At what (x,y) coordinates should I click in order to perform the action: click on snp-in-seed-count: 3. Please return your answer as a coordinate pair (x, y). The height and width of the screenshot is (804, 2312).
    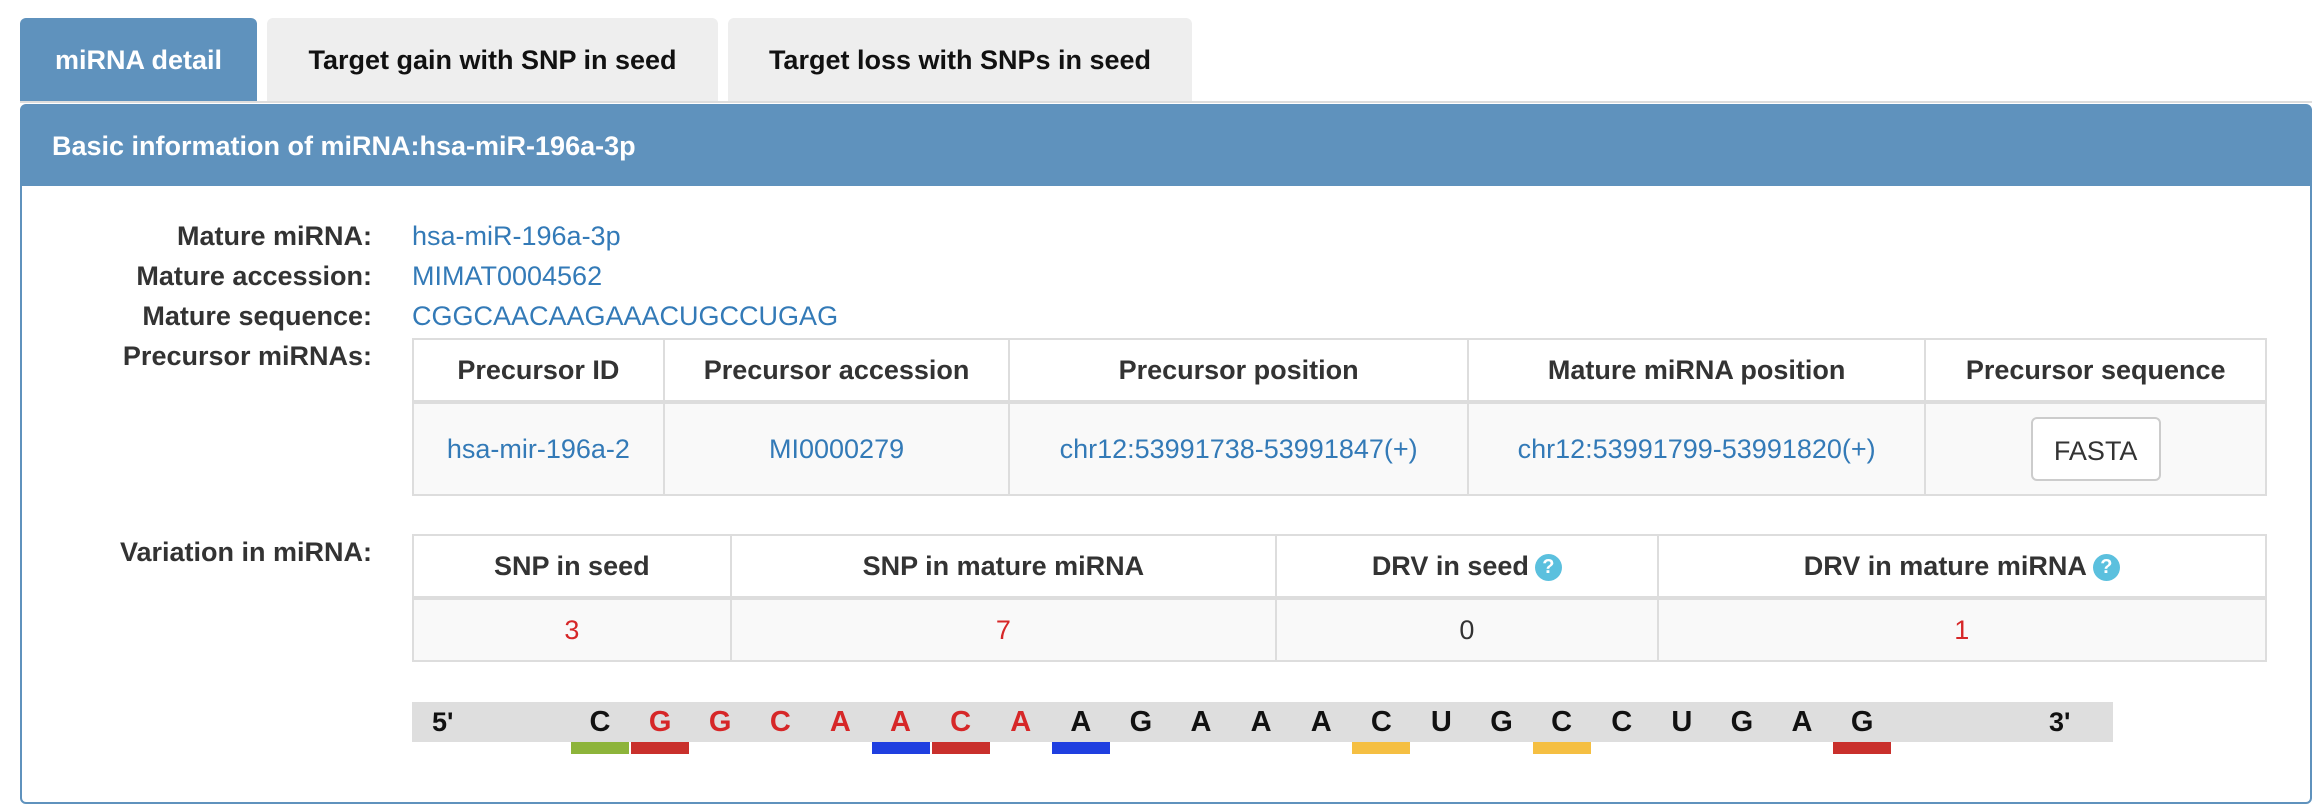
    Looking at the image, I should click on (572, 629).